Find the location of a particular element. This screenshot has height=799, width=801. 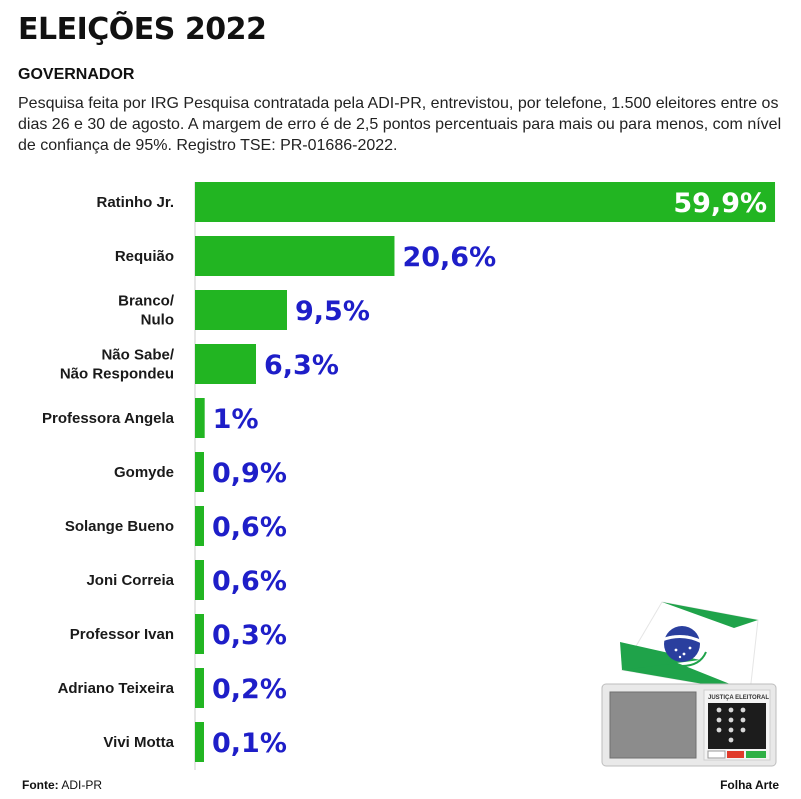

category-label: Ratinho Jr. is located at coordinates (135, 202).